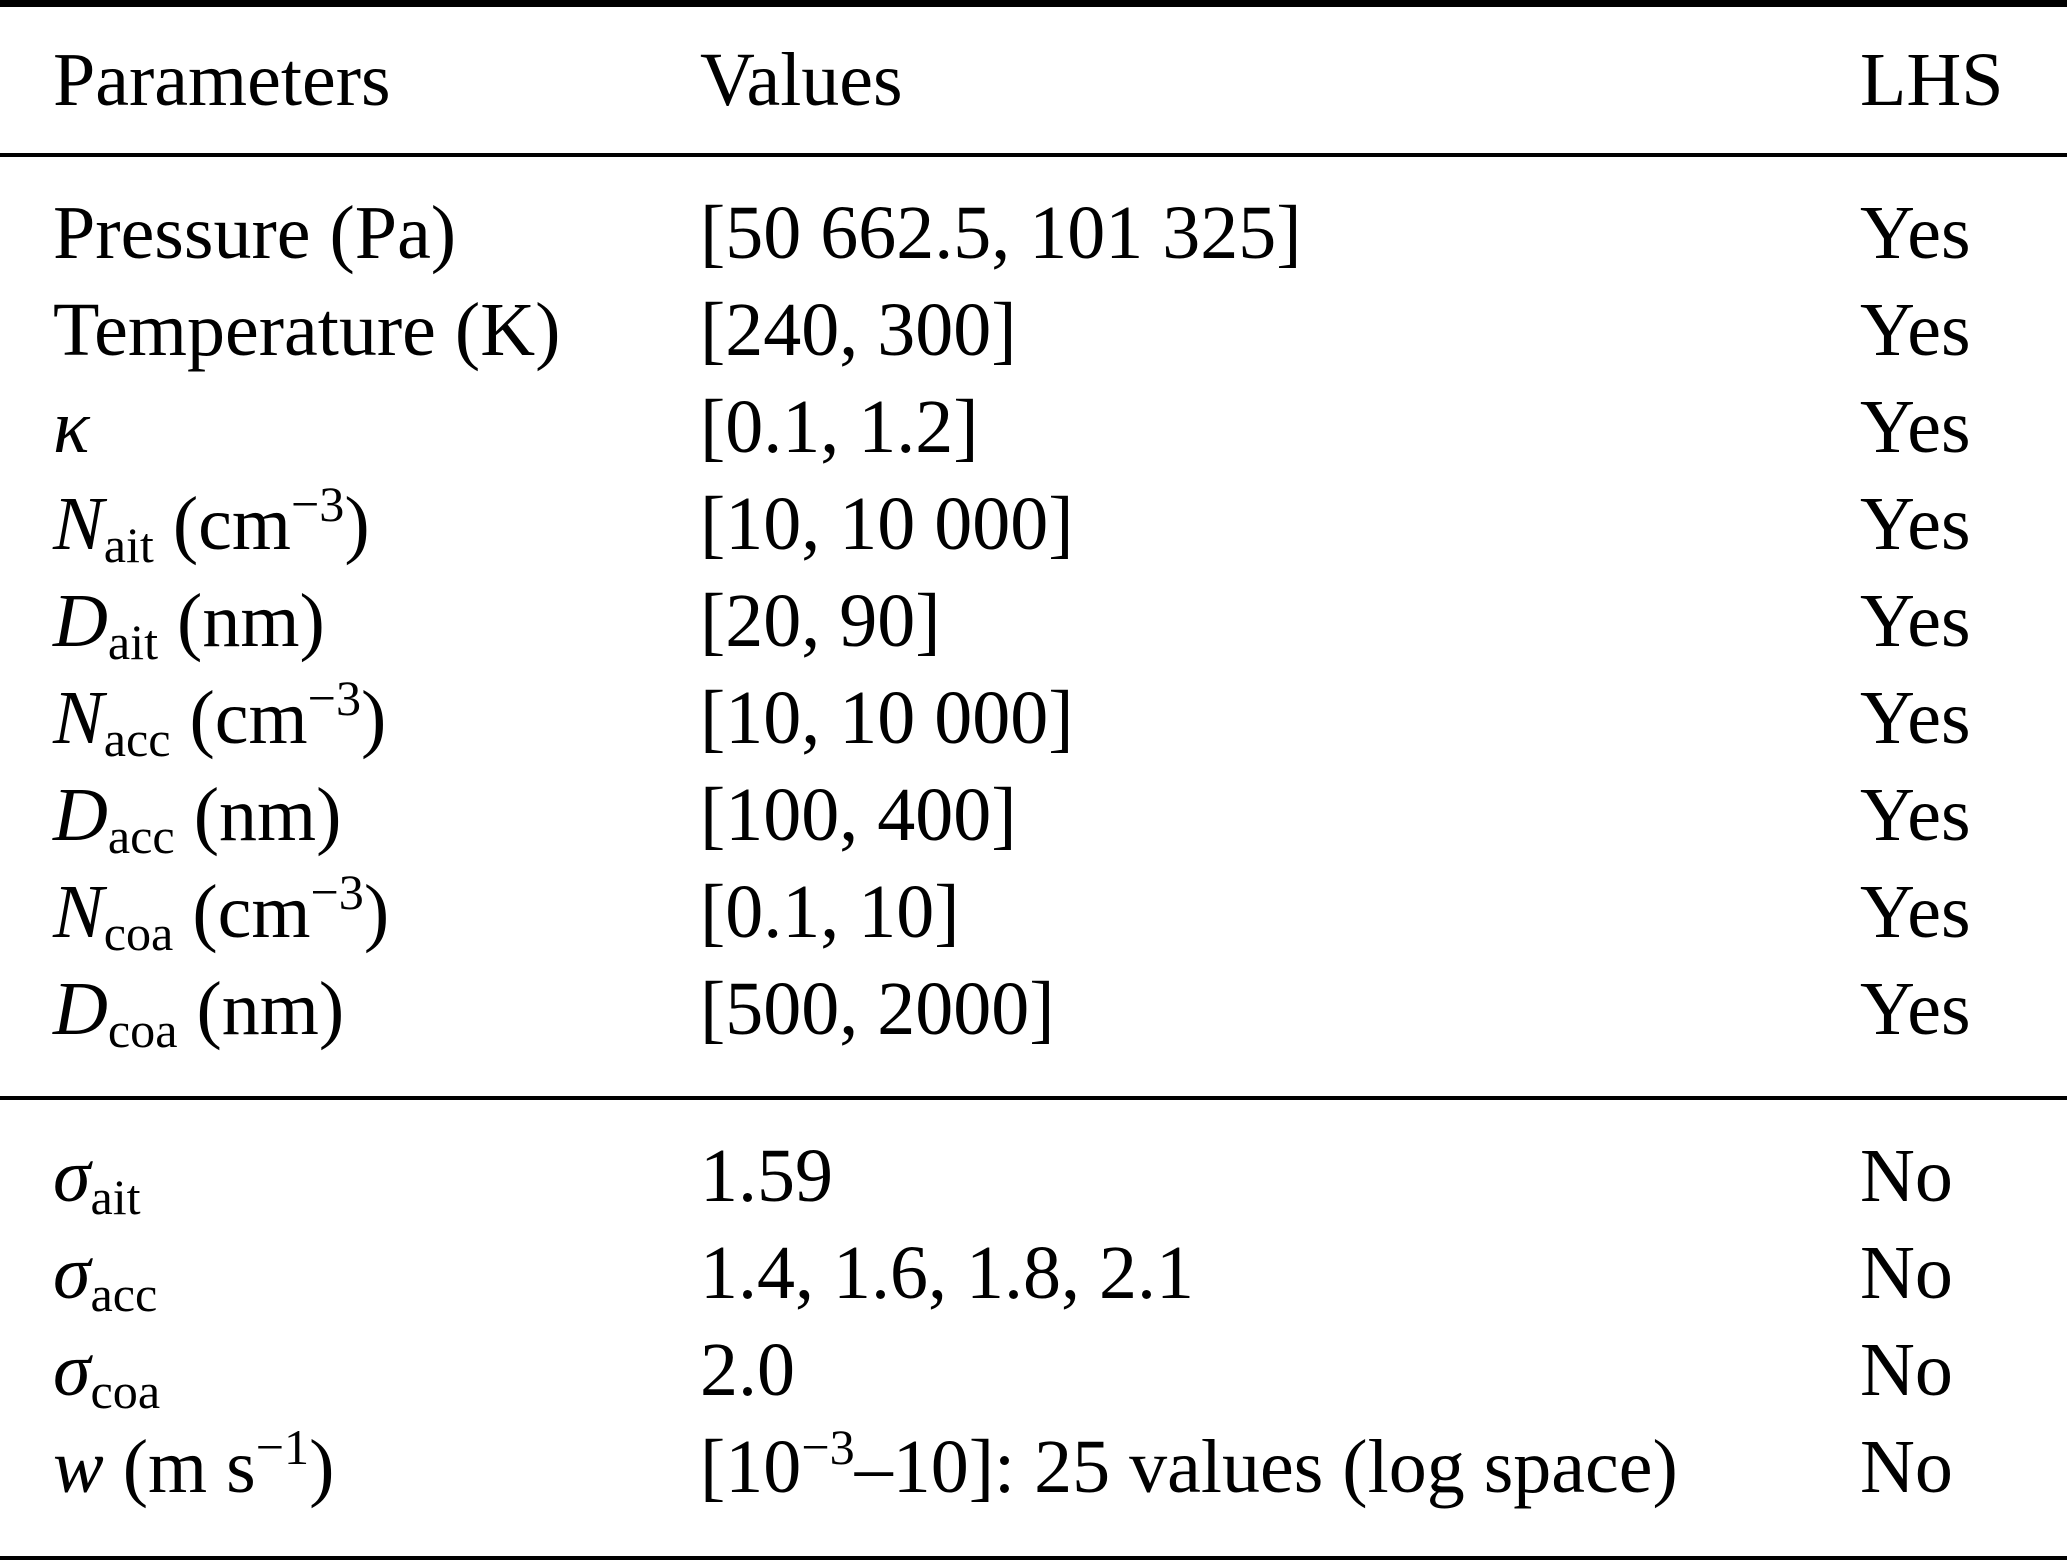 The image size is (2067, 1560). What do you see at coordinates (820, 621) in the screenshot?
I see `text-segment: [20, 90]` at bounding box center [820, 621].